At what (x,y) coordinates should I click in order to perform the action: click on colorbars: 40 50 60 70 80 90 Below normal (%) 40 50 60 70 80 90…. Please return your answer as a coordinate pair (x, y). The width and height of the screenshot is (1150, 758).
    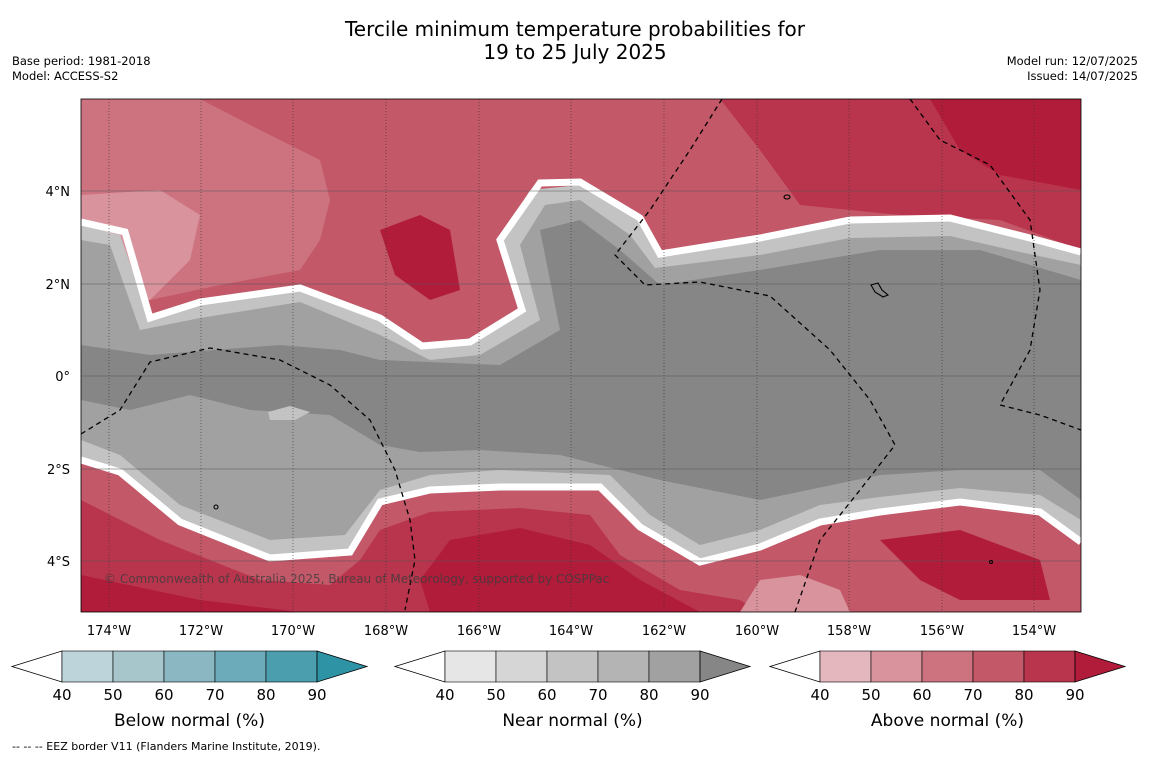
    Looking at the image, I should click on (568, 690).